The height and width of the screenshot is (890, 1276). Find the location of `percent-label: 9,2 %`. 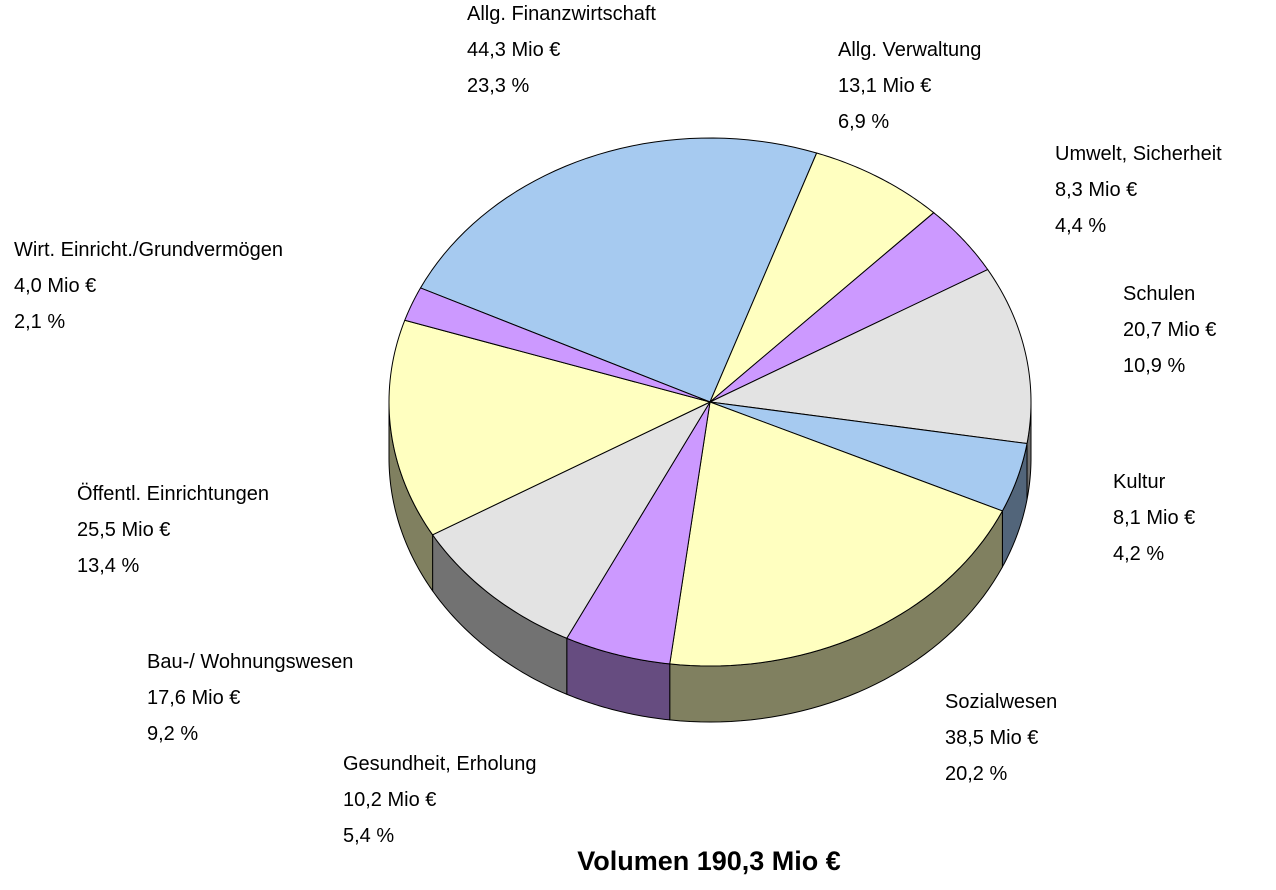

percent-label: 9,2 % is located at coordinates (172, 734).